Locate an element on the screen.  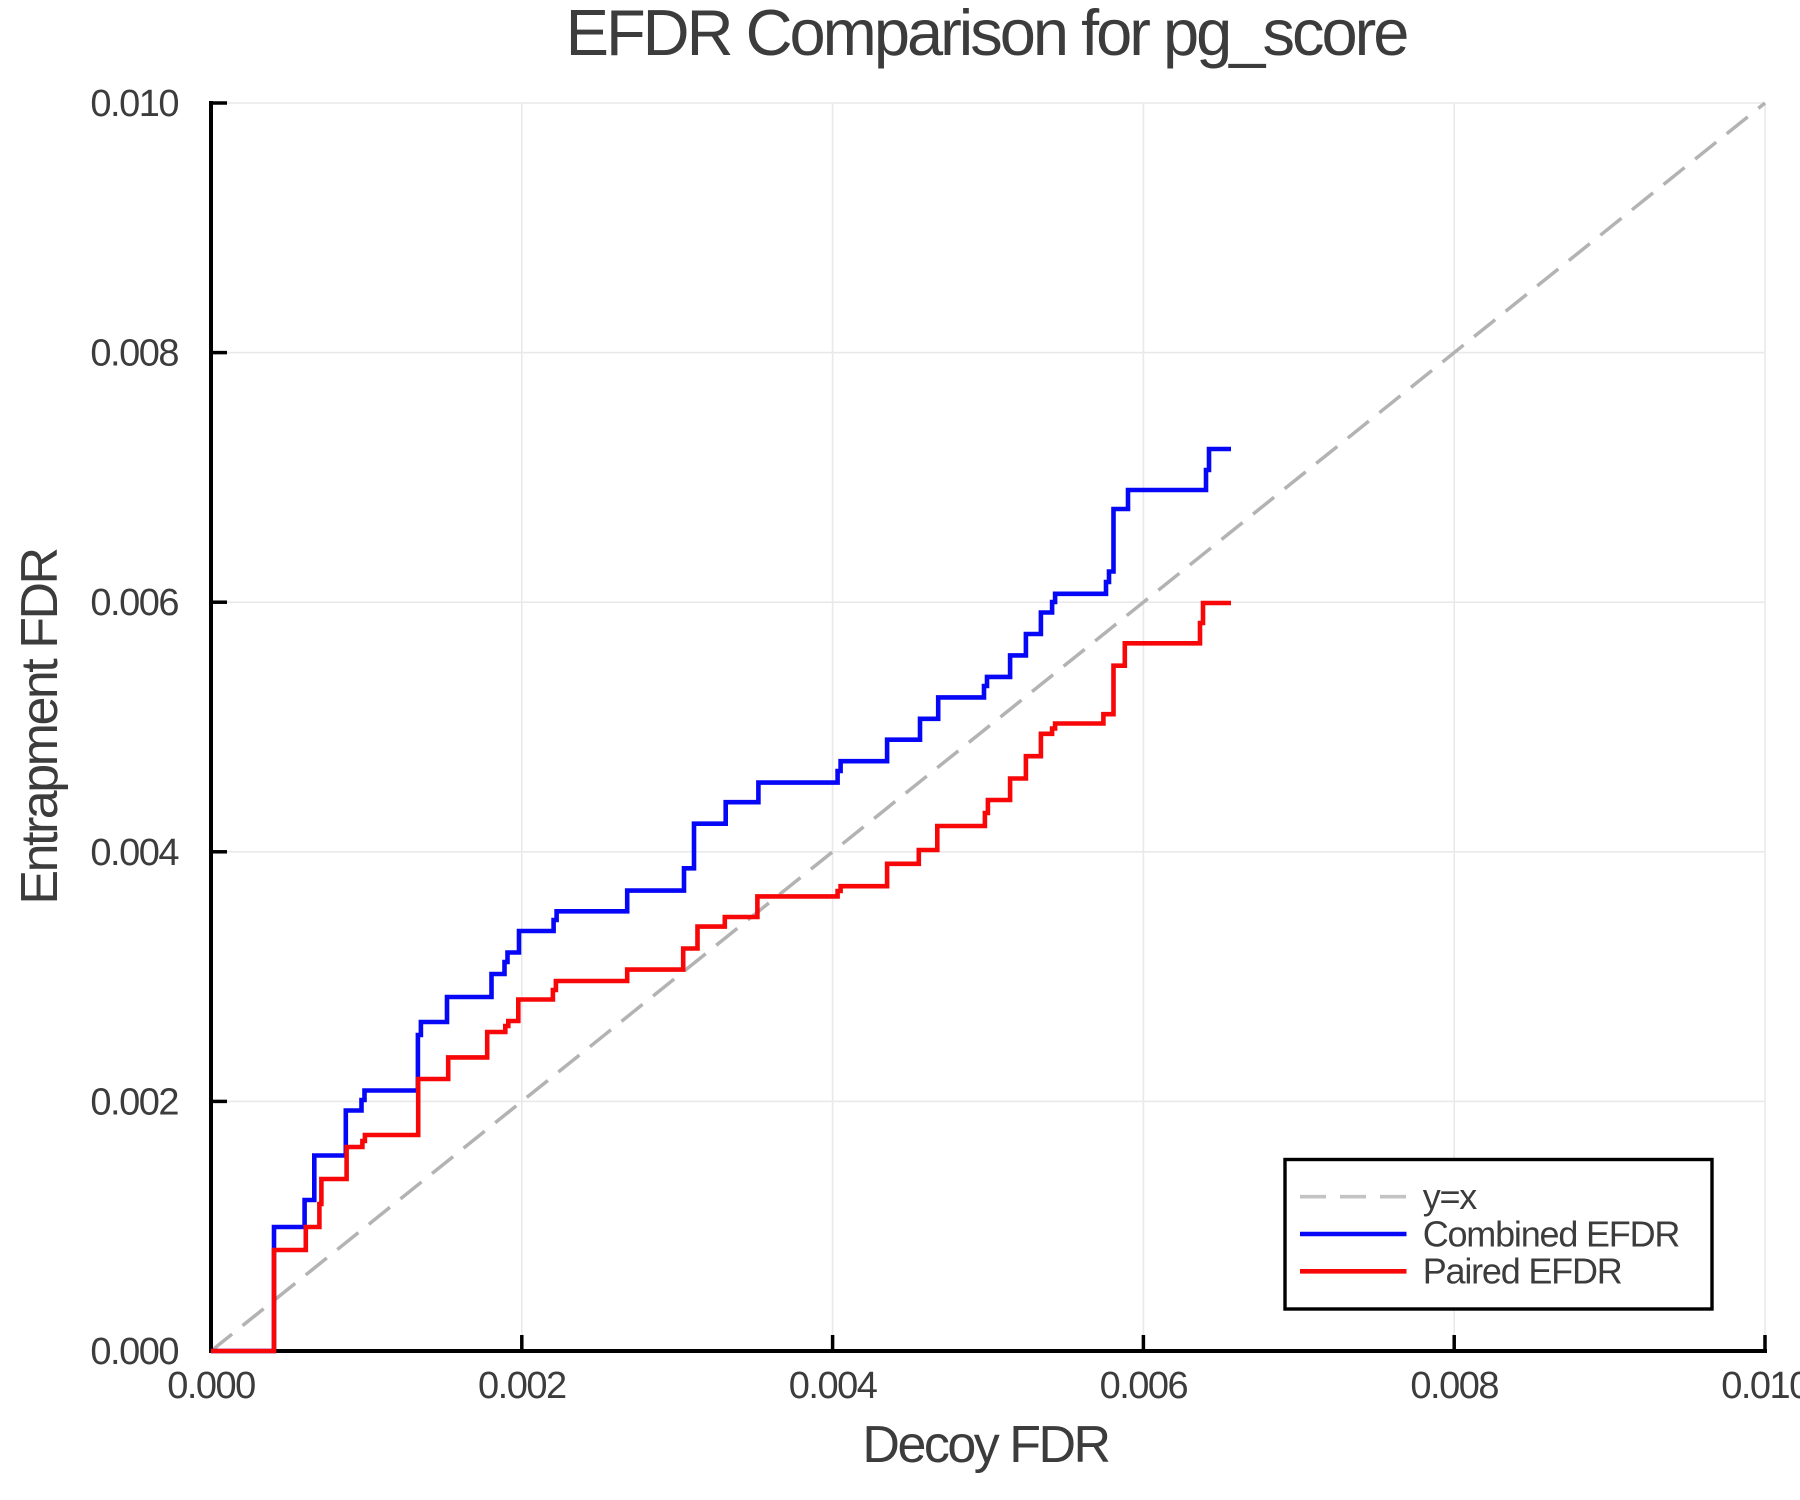
svg-text: y=x is located at coordinates (1450, 1196).